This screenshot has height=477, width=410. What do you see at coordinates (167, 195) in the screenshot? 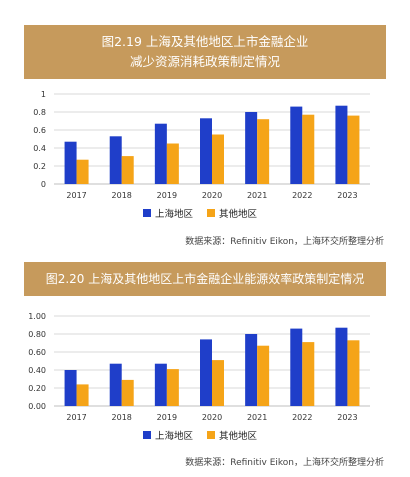
I see `chart1-xtick-label: 2019` at bounding box center [167, 195].